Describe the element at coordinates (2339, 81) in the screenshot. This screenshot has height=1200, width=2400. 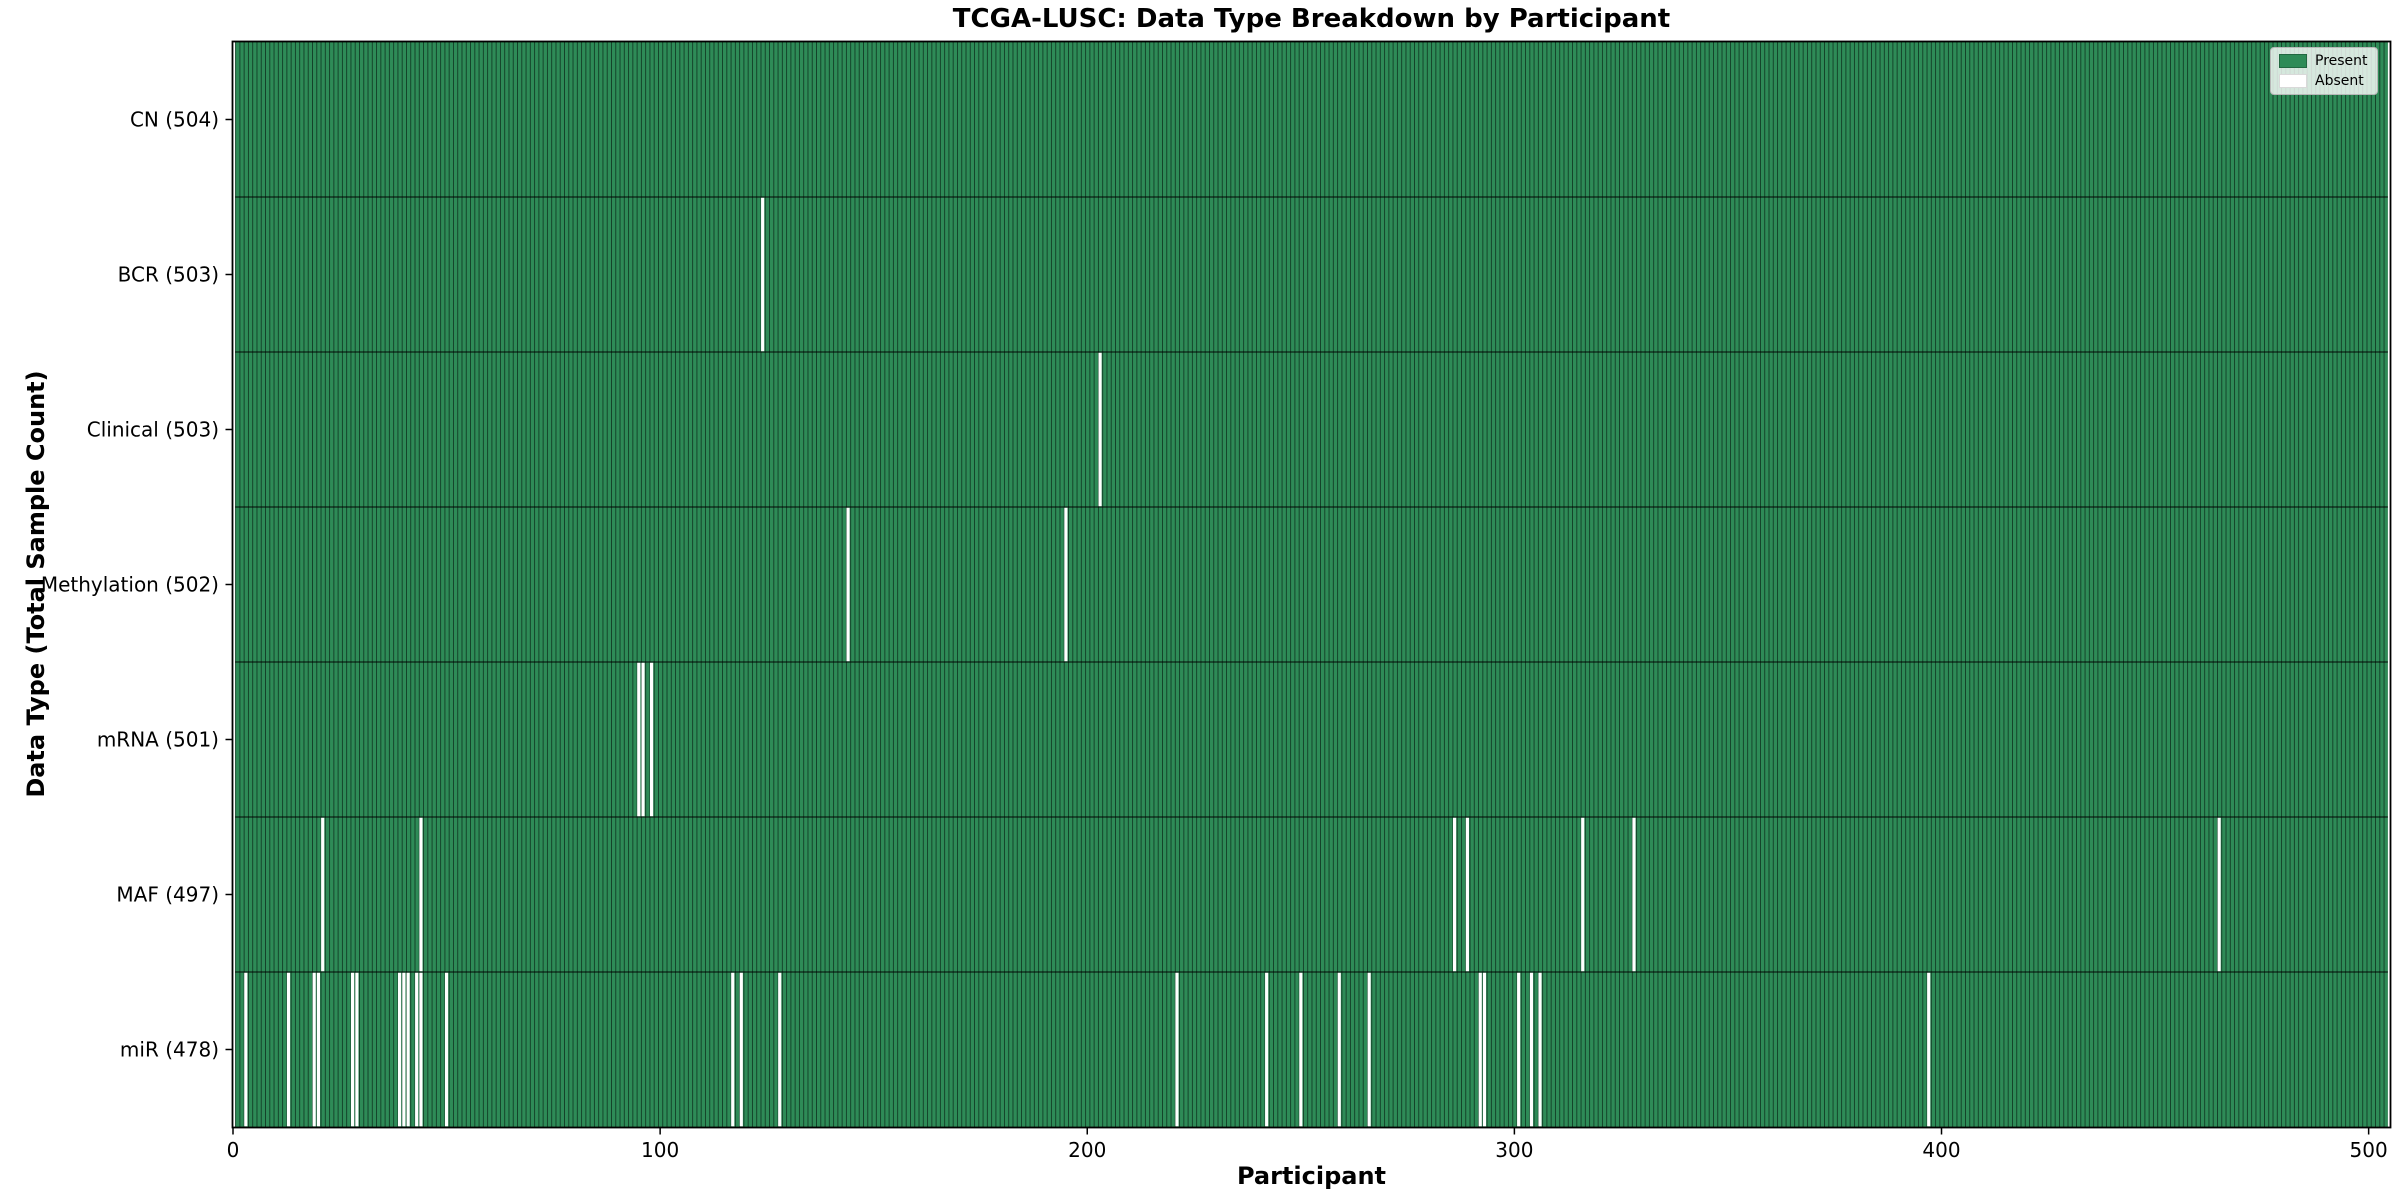
I see `legend-label-absent: Absent` at that location.